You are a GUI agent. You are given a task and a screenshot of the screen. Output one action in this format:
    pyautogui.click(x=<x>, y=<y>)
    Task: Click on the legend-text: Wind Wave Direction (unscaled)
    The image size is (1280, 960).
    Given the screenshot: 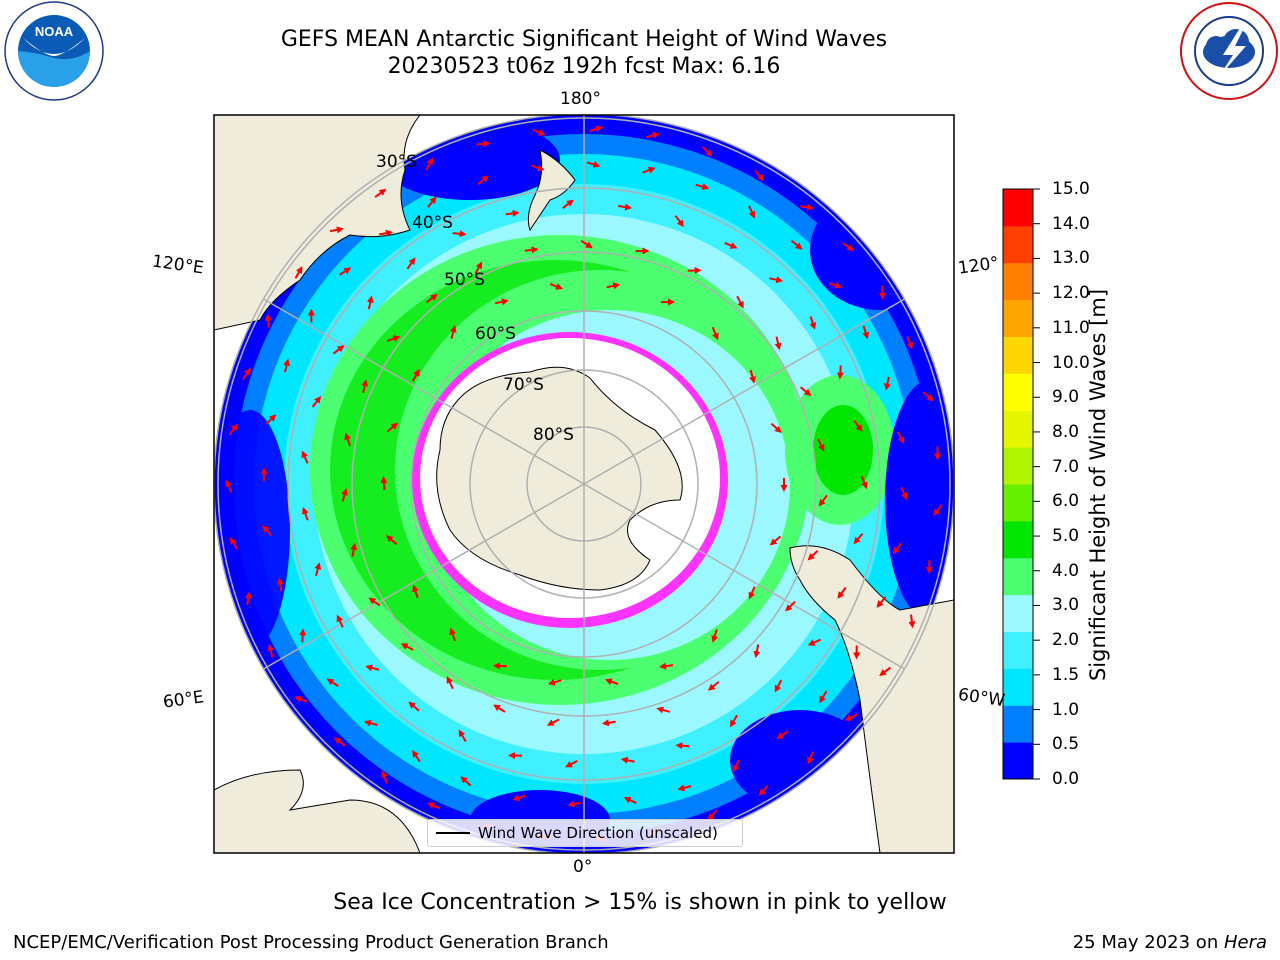 What is the action you would take?
    pyautogui.click(x=598, y=833)
    